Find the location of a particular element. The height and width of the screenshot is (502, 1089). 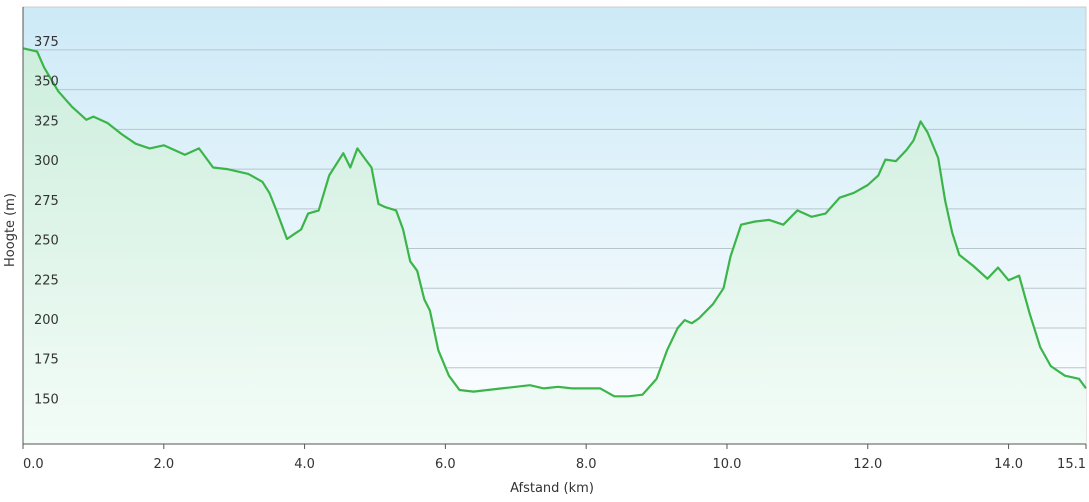

x-tick-label: 6.0 is located at coordinates (445, 464).